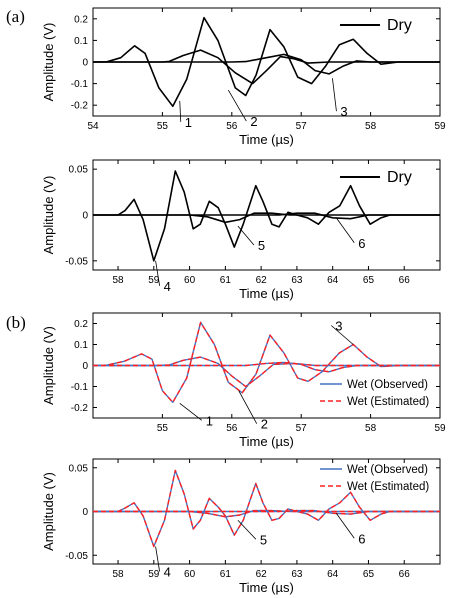 The height and width of the screenshot is (598, 451). What do you see at coordinates (15, 16) in the screenshot?
I see `panel-label-a: (a)` at bounding box center [15, 16].